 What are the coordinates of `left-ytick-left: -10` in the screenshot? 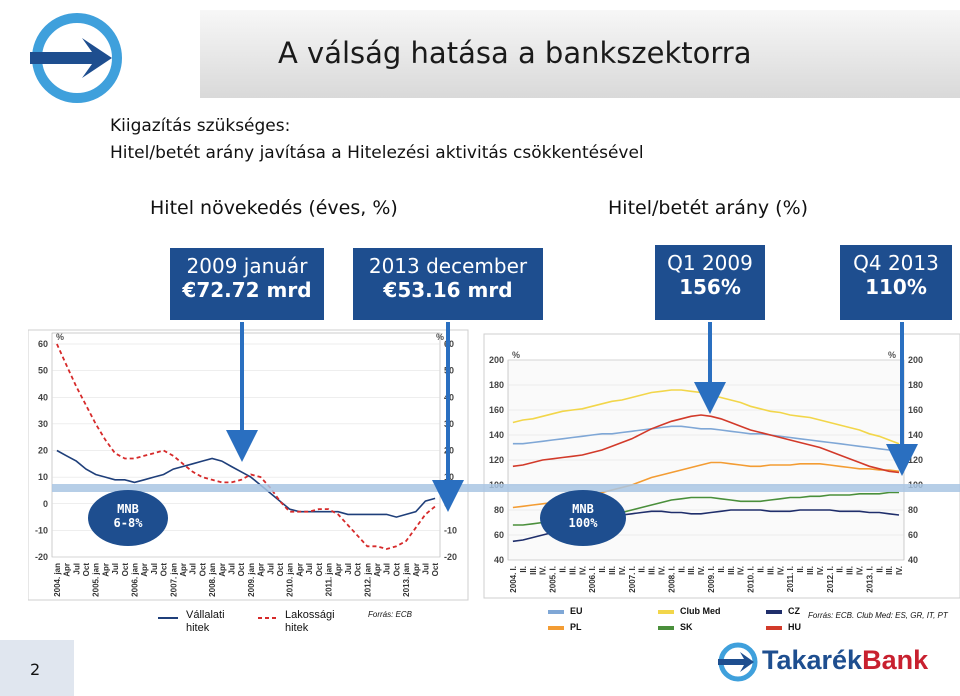 It's located at (41, 530).